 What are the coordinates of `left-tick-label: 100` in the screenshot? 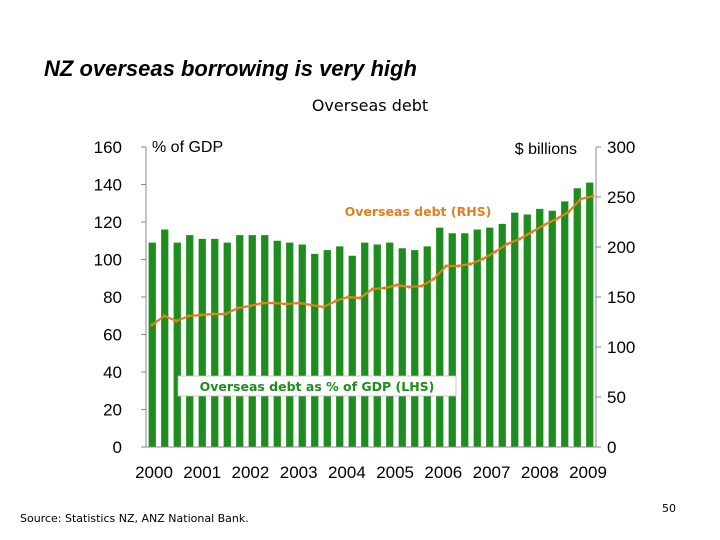 It's located at (108, 260).